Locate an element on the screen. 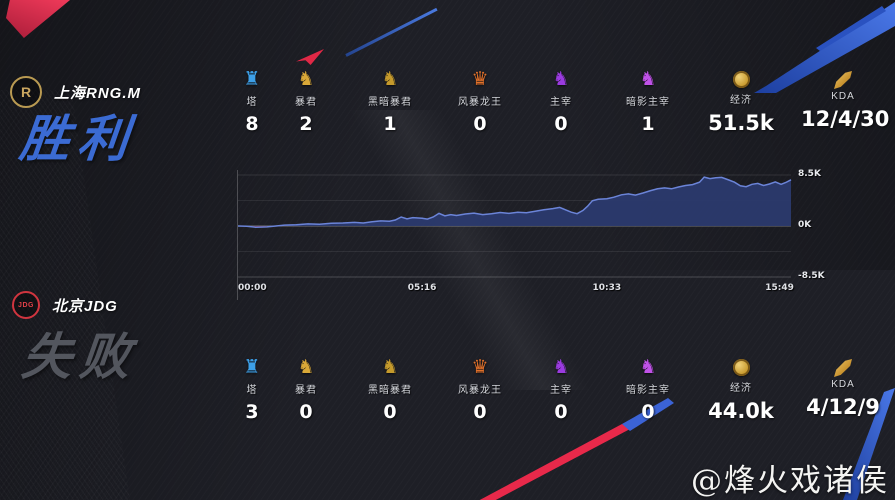 The width and height of the screenshot is (895, 500). team1-logo: R is located at coordinates (26, 92).